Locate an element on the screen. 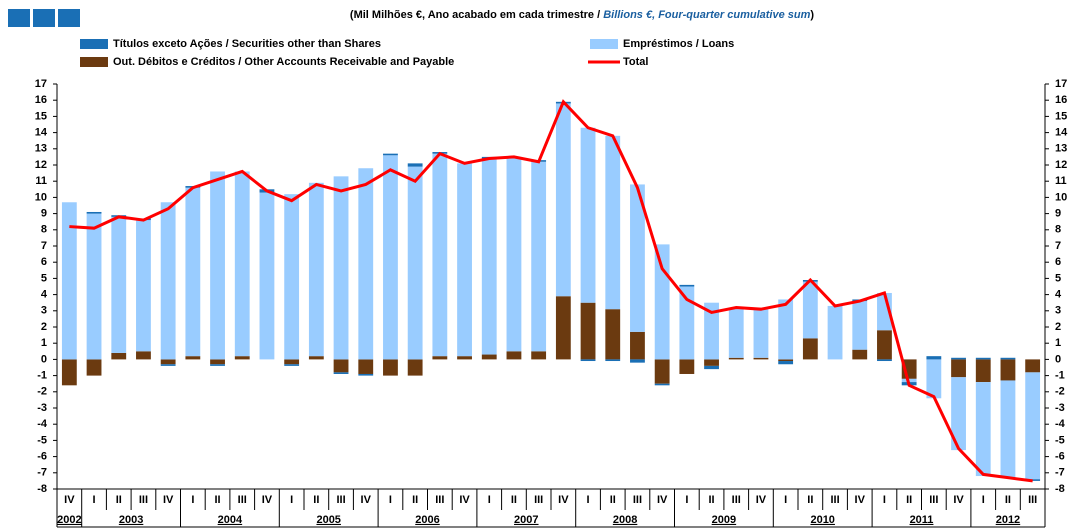 The width and height of the screenshot is (1075, 528). year-label: 2012 is located at coordinates (1008, 520).